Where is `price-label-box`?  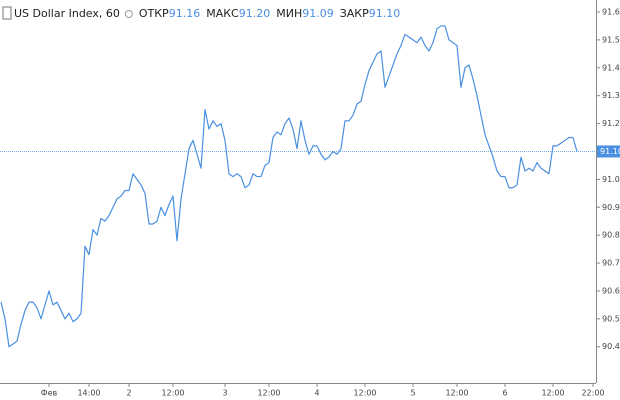 price-label-box is located at coordinates (608, 151).